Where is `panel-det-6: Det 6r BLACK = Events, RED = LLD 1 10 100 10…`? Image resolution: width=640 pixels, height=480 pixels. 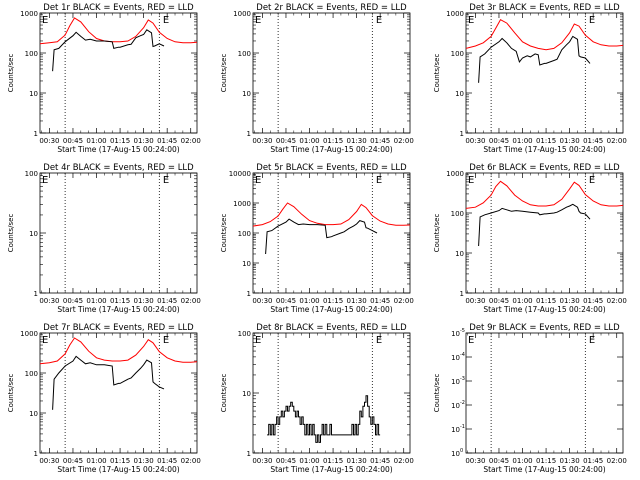 panel-det-6: Det 6r BLACK = Events, RED = LLD 1 10 100 10… is located at coordinates (530, 238).